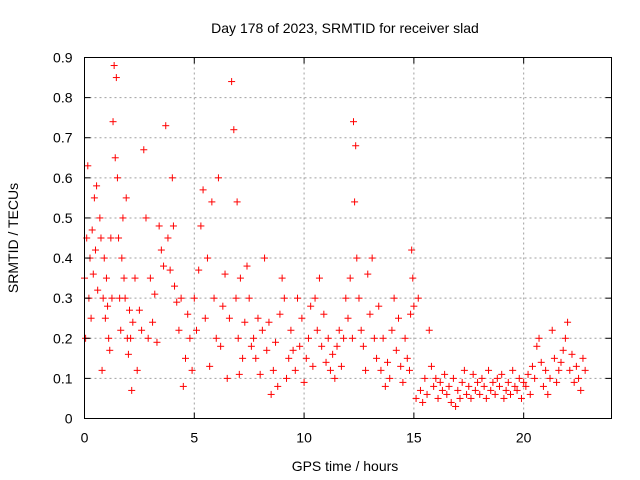 Image resolution: width=640 pixels, height=480 pixels. Describe the element at coordinates (304, 438) in the screenshot. I see `x-tick-label: 10` at that location.